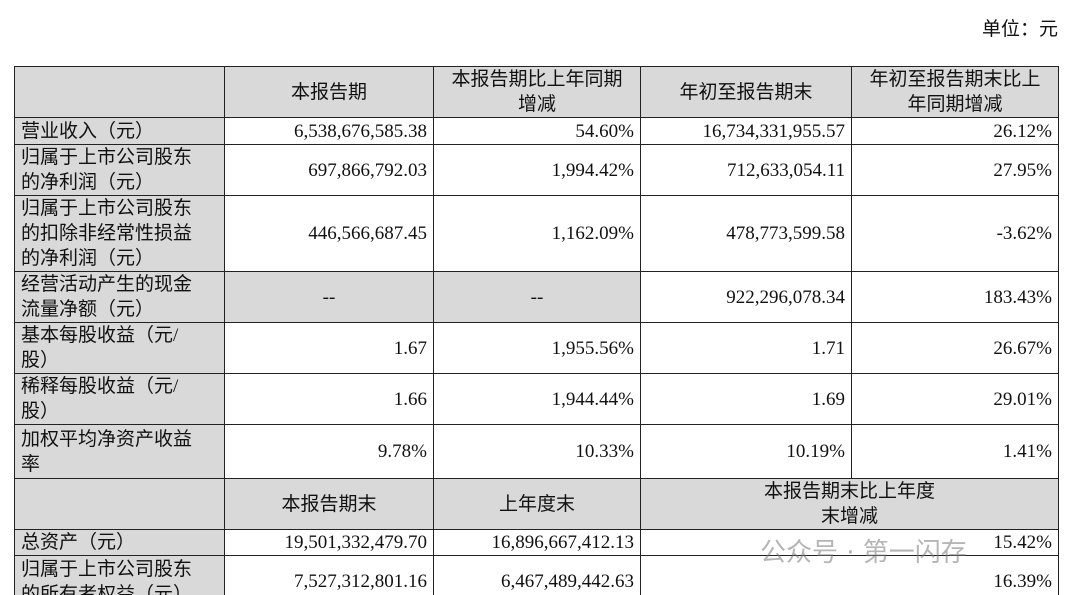 The width and height of the screenshot is (1080, 595). I want to click on table-cell: 加权平均净资产收益率, so click(119, 451).